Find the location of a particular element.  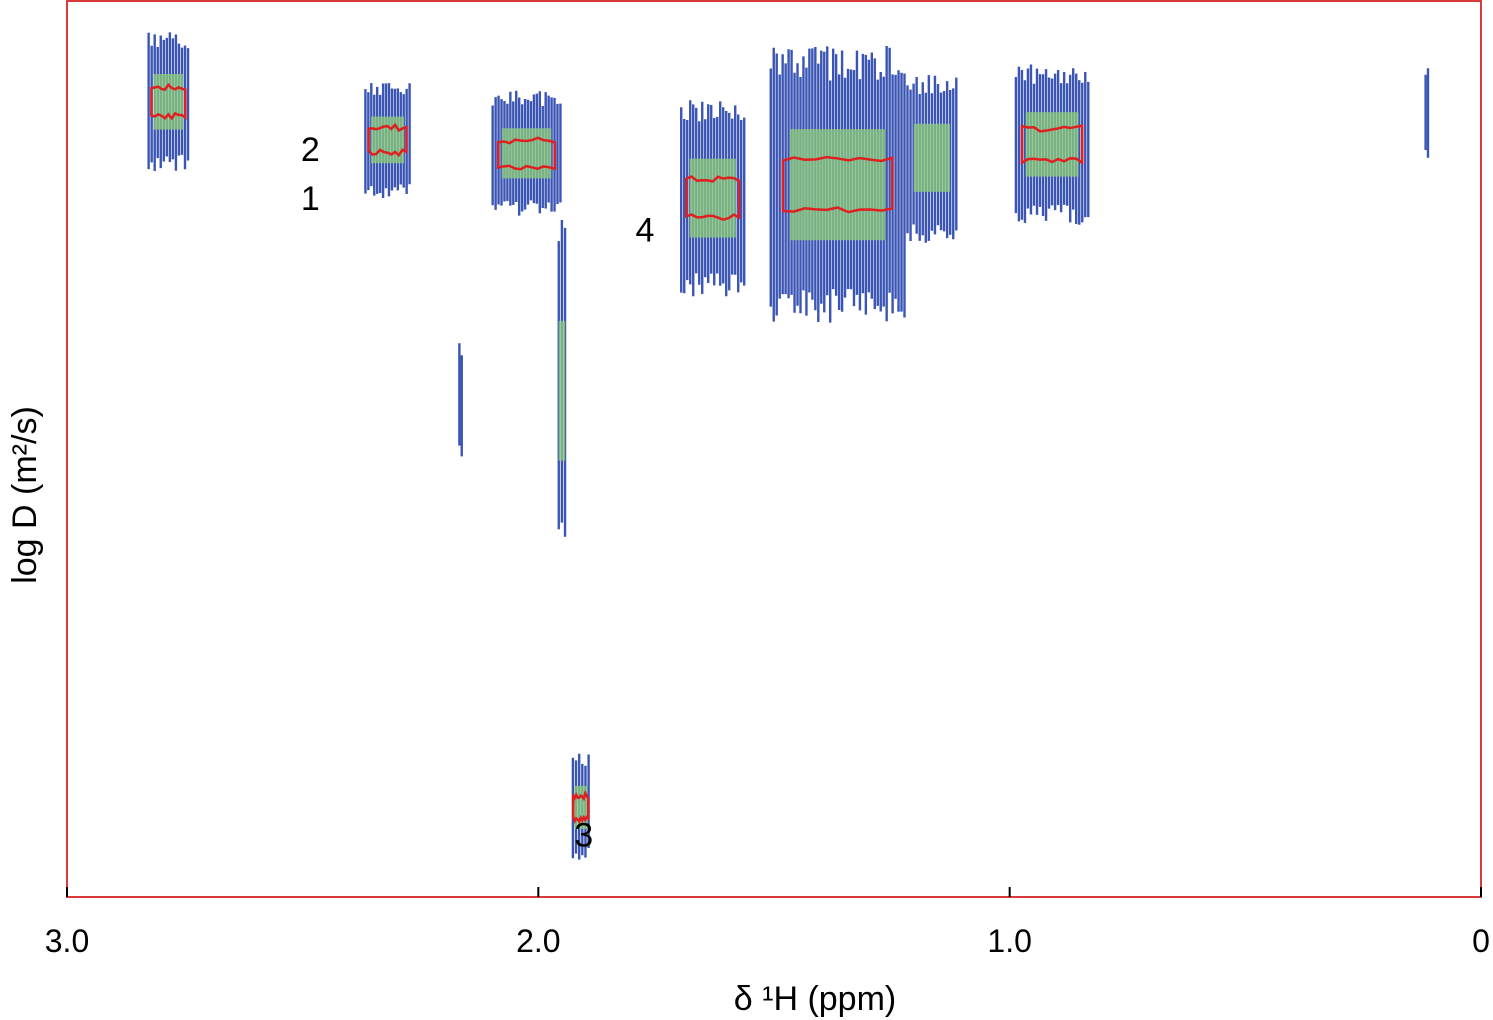

x-tick-label: 1.0 is located at coordinates (1009, 941).